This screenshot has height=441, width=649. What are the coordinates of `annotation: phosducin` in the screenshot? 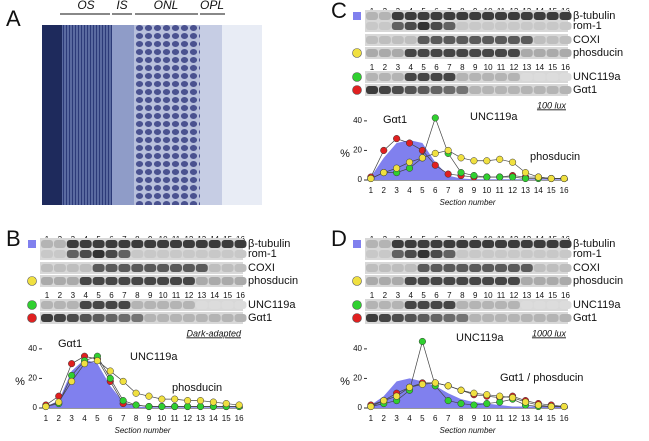 It's located at (197, 388).